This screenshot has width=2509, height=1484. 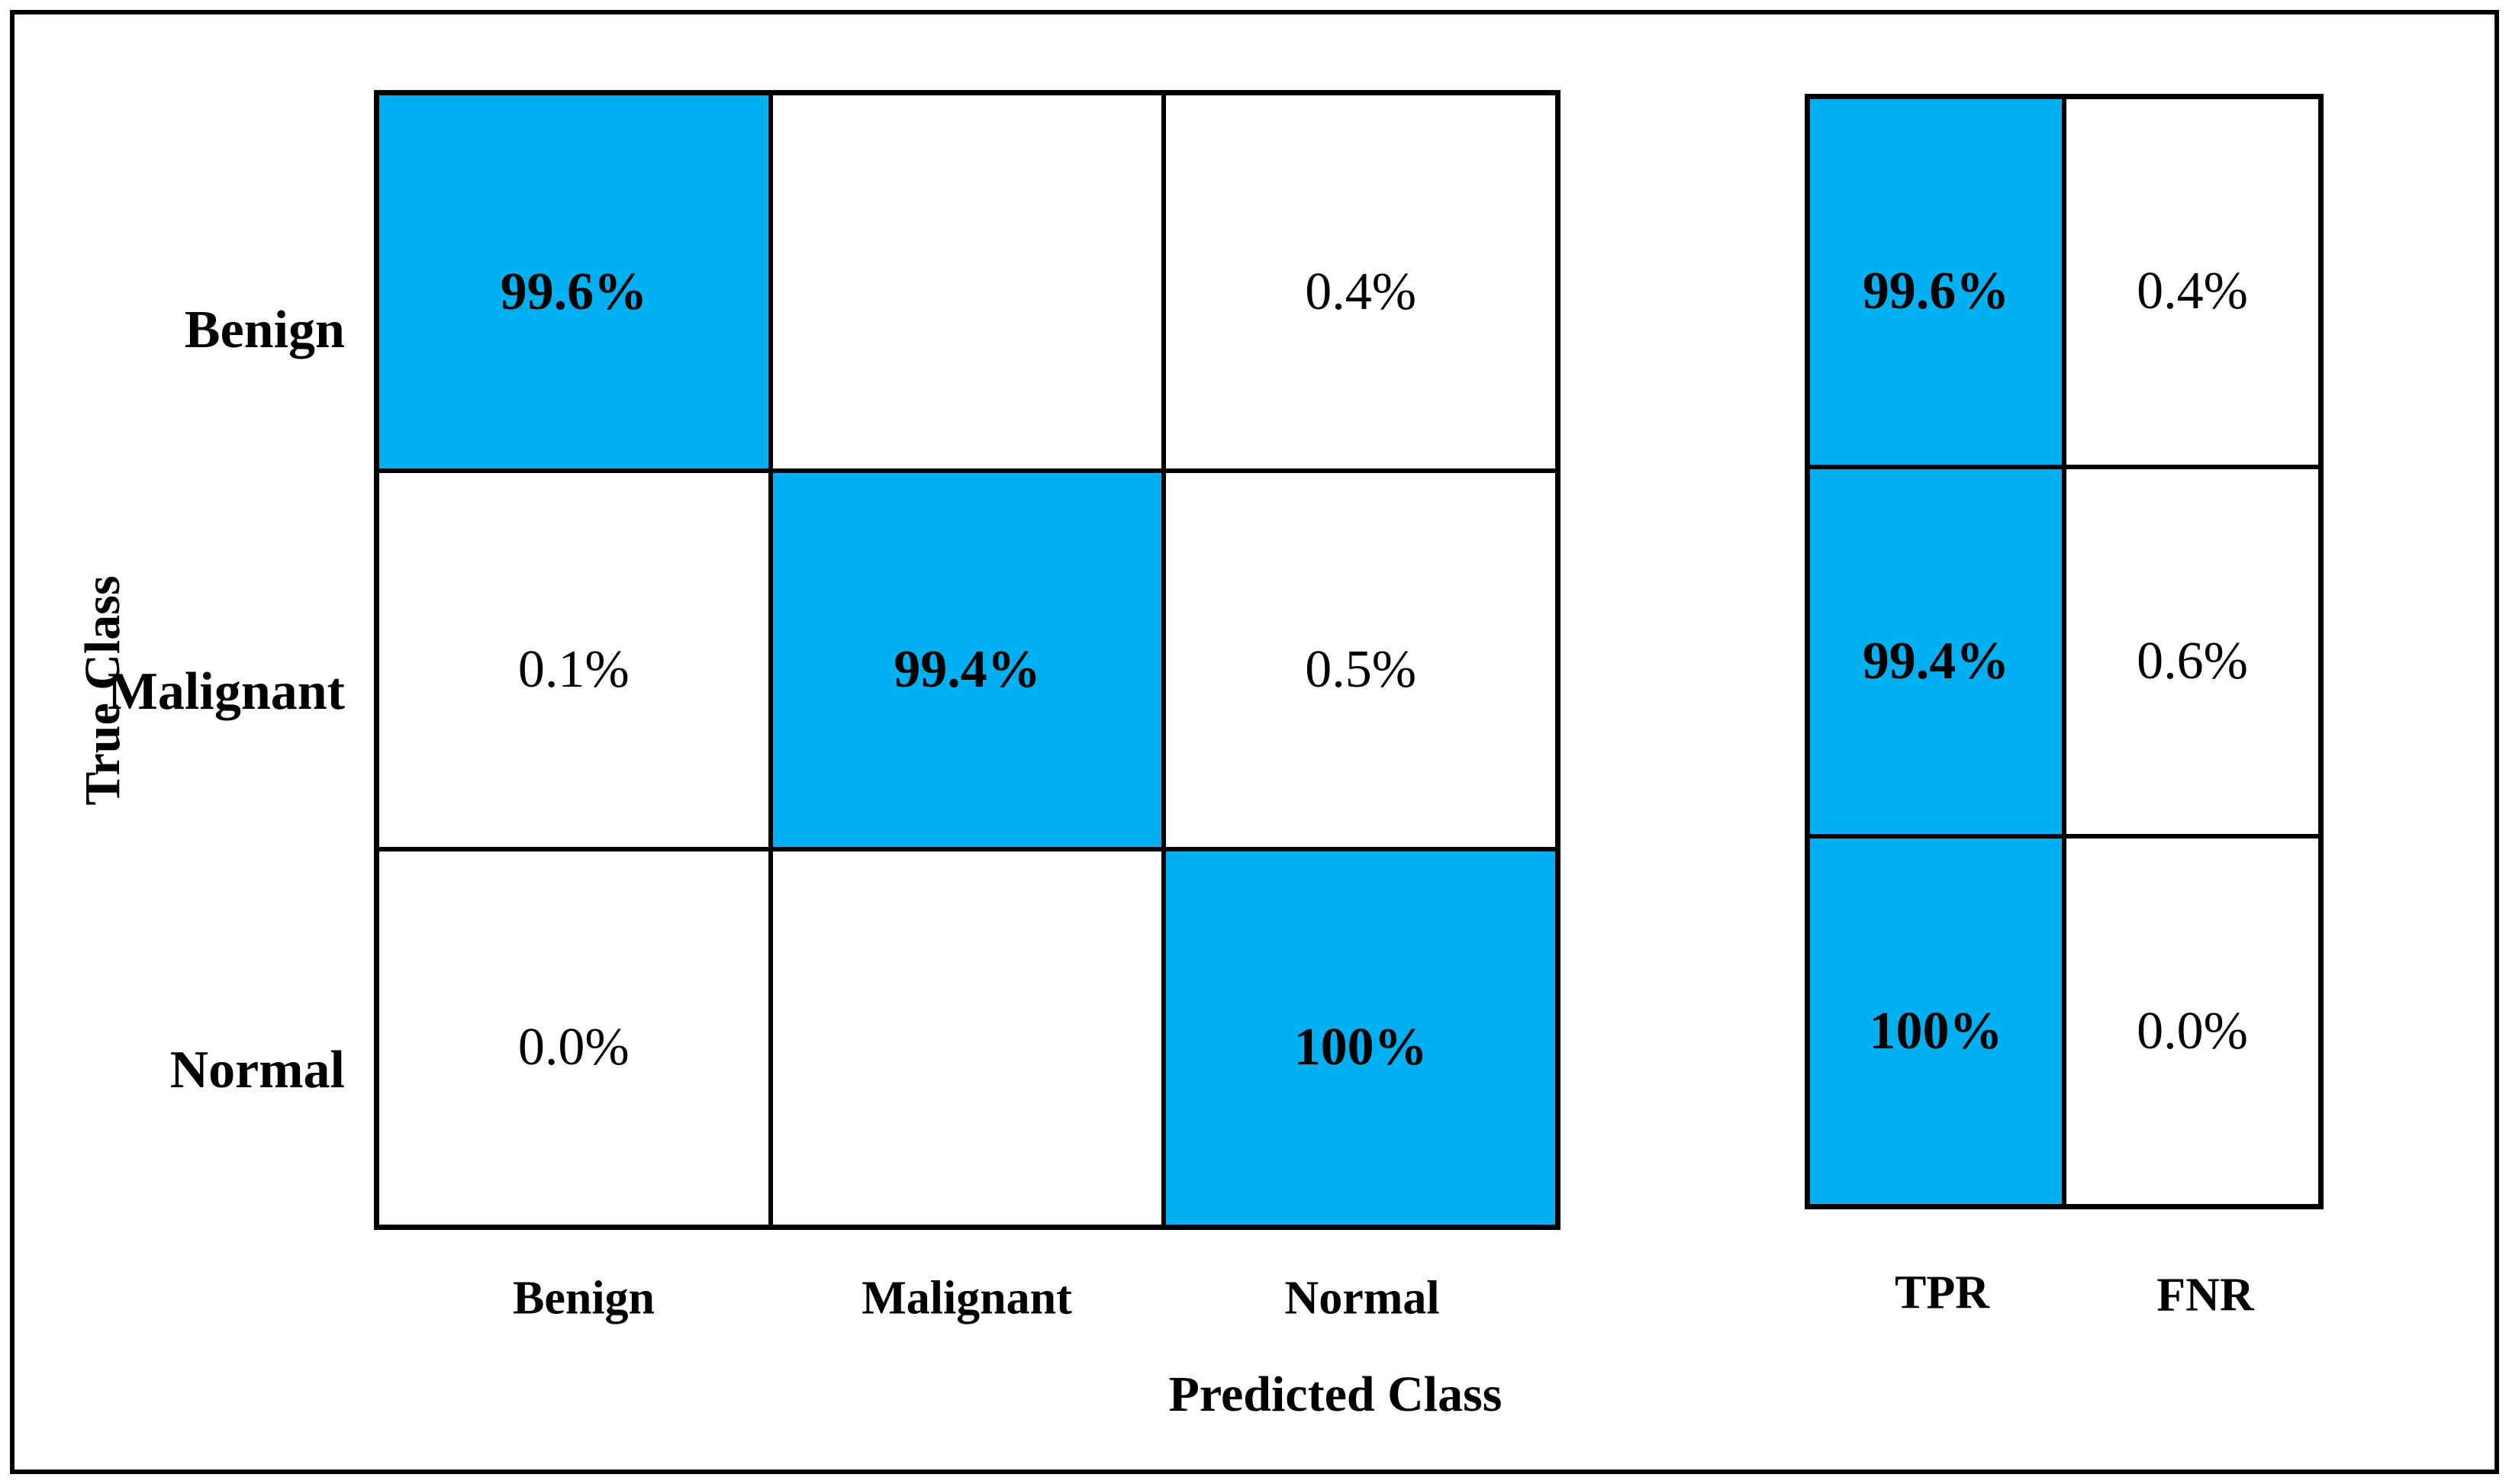 I want to click on matrix-cell-normal-normal: 100%, so click(x=1360, y=1037).